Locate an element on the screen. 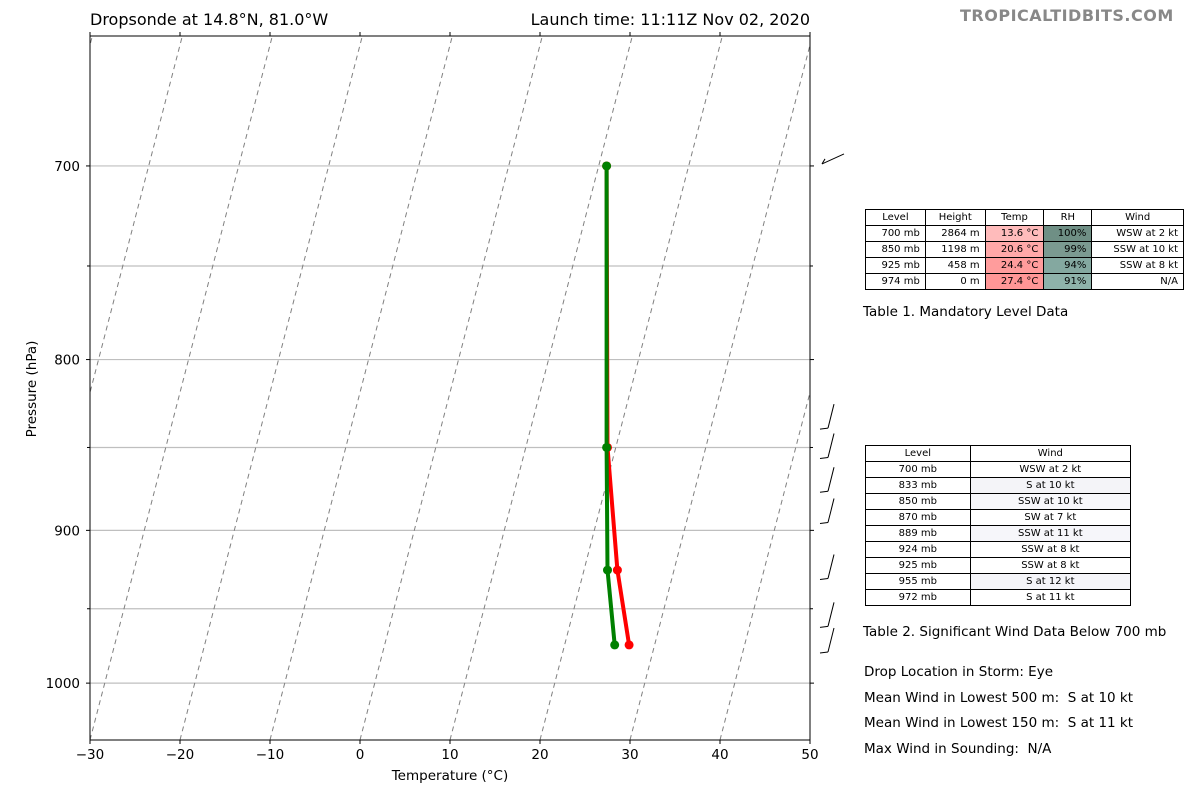 The height and width of the screenshot is (800, 1200). table-cell: S at 12 kt is located at coordinates (1050, 581).